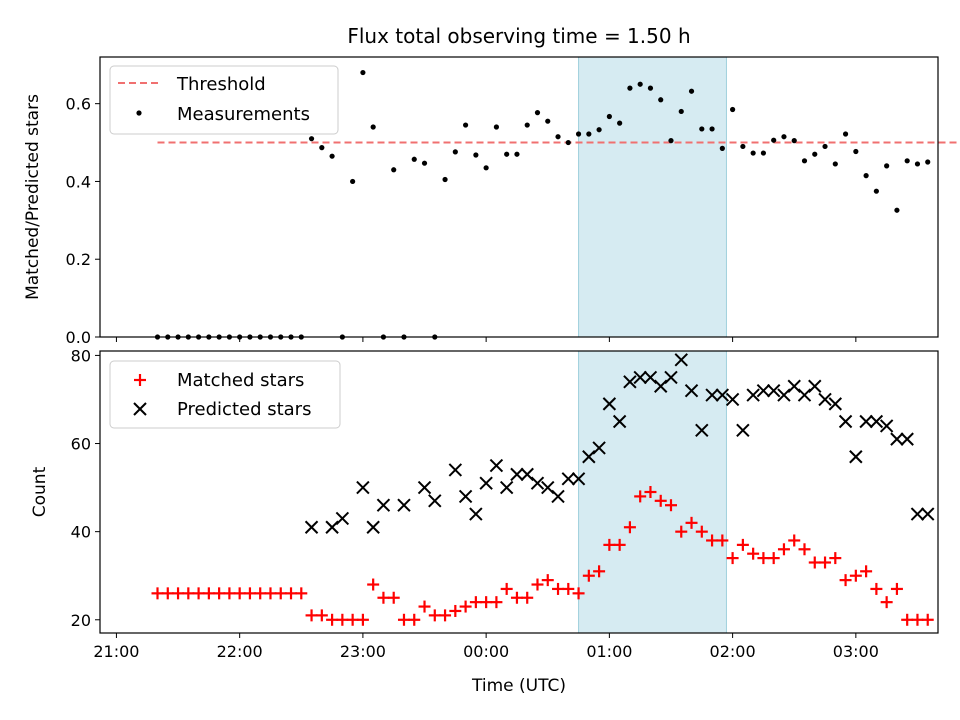 The image size is (960, 720). What do you see at coordinates (83, 221) in the screenshot?
I see `top-y-ticks: 0.0 0.2 0.4 0.6` at bounding box center [83, 221].